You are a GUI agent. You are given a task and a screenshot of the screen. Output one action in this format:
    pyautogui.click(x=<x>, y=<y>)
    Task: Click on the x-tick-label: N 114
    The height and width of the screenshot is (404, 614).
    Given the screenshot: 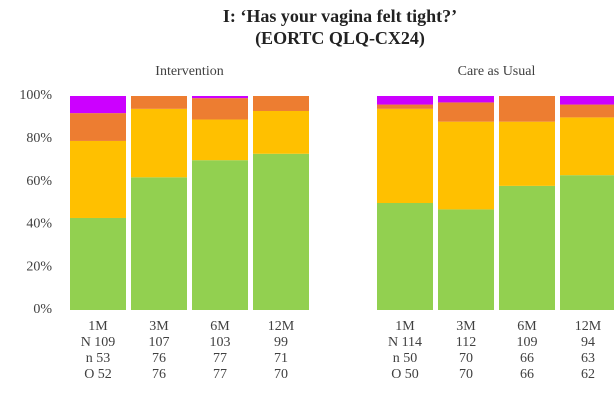 What is the action you would take?
    pyautogui.click(x=405, y=342)
    